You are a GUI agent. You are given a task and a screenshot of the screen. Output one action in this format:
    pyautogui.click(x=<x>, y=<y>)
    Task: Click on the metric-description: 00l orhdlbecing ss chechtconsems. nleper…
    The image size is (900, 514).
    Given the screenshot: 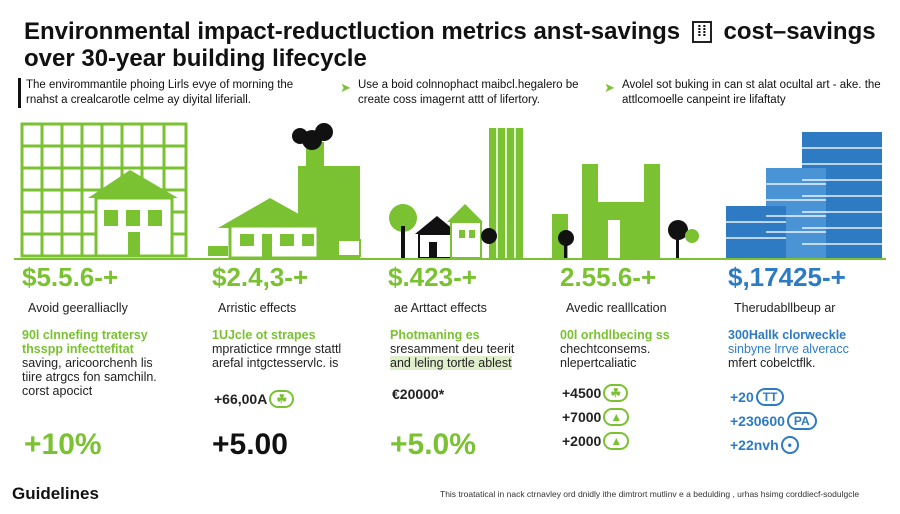 What is the action you would take?
    pyautogui.click(x=615, y=349)
    